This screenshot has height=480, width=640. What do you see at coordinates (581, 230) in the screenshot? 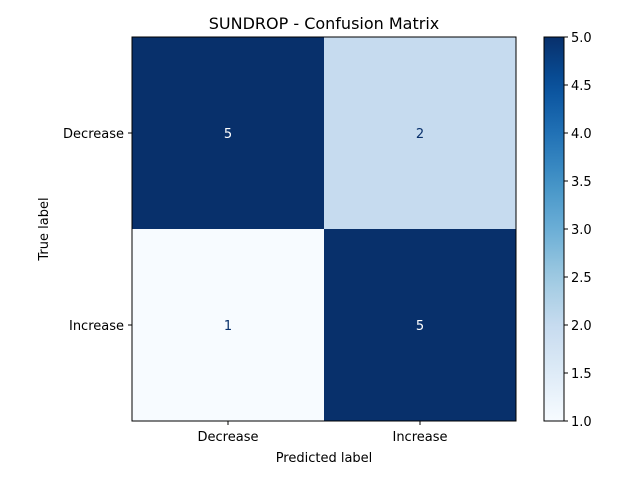
I see `colorbar-tick-label: 3.0` at bounding box center [581, 230].